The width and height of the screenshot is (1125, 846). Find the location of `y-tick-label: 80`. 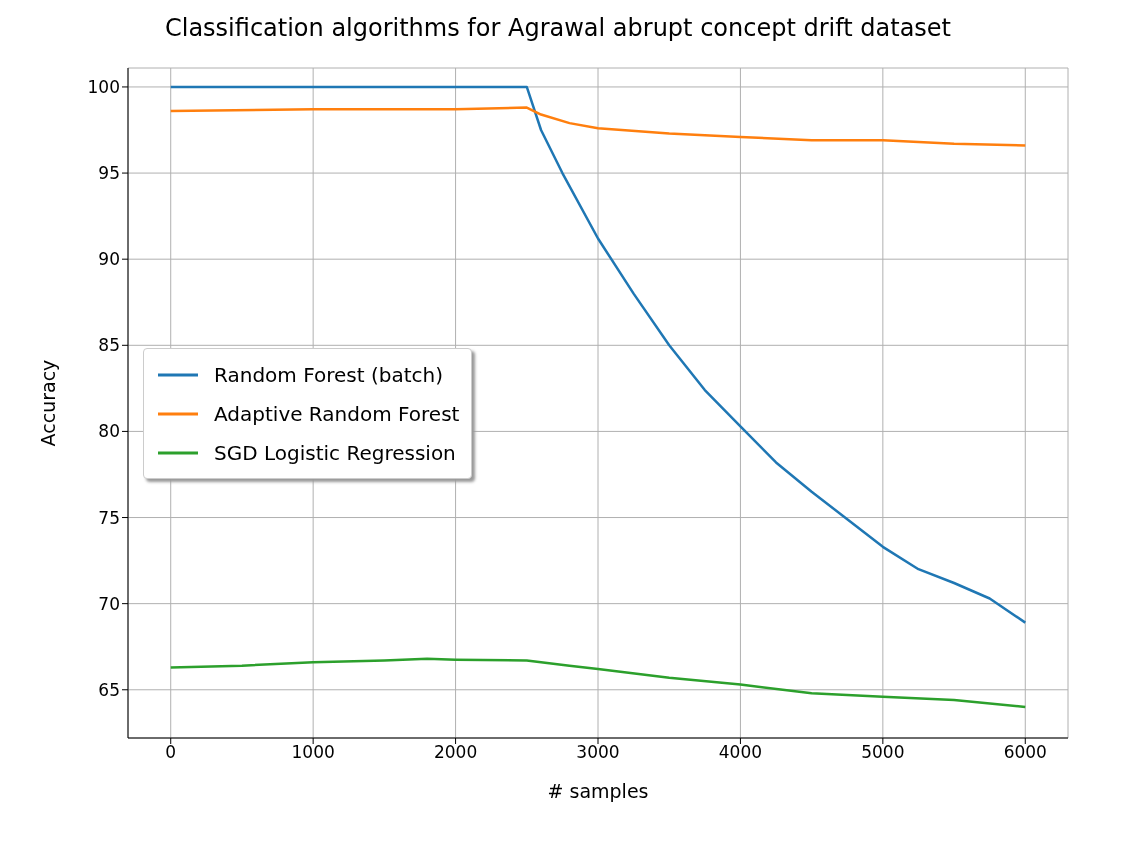

y-tick-label: 80 is located at coordinates (109, 431).